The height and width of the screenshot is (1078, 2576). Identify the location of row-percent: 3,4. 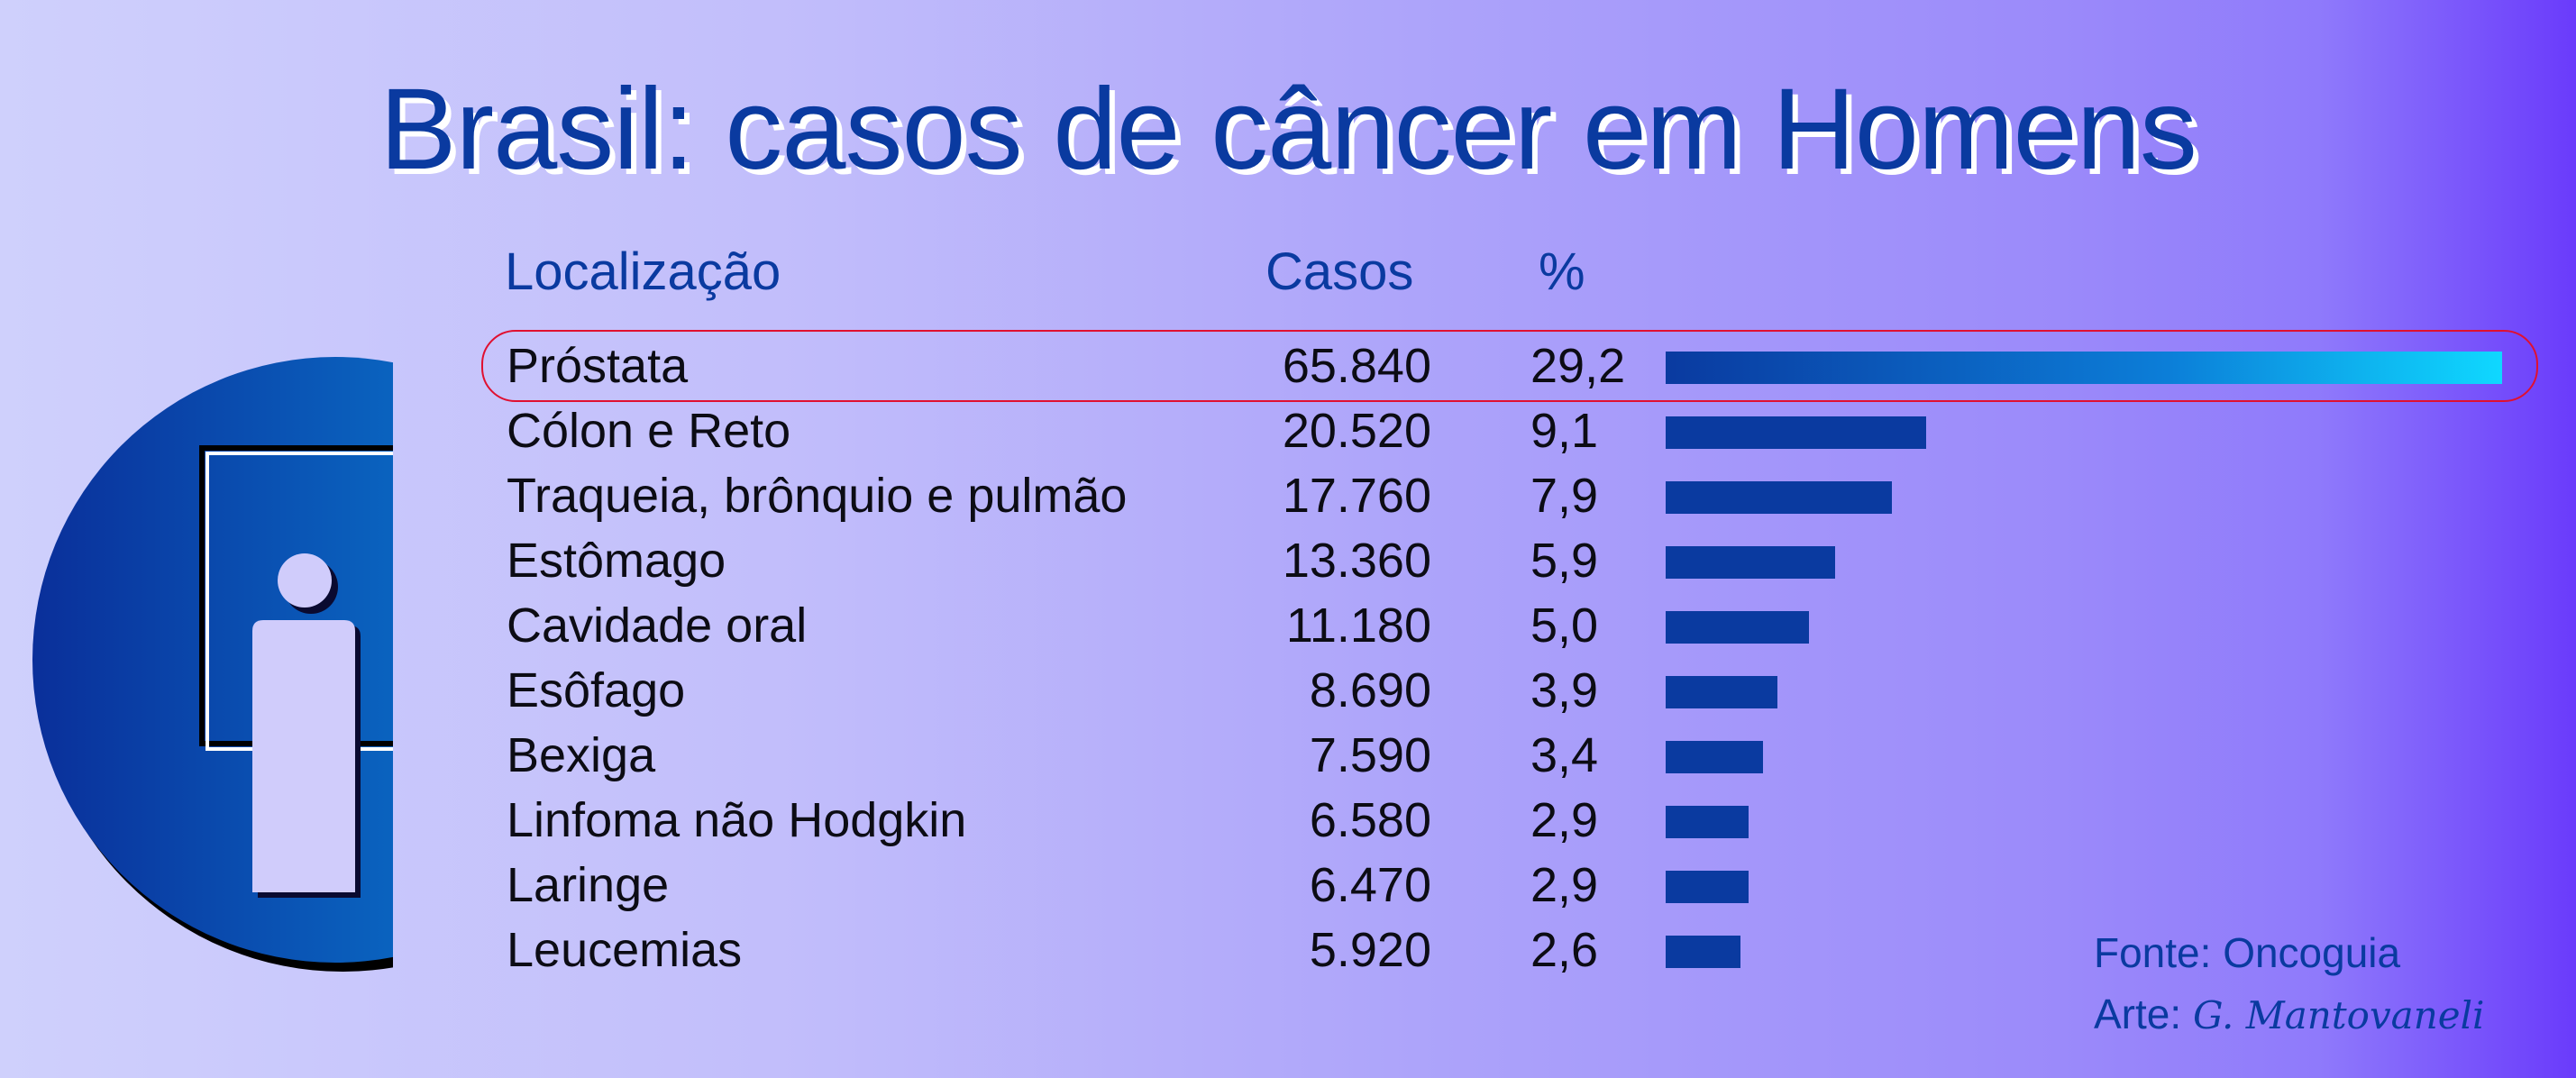
(1564, 755).